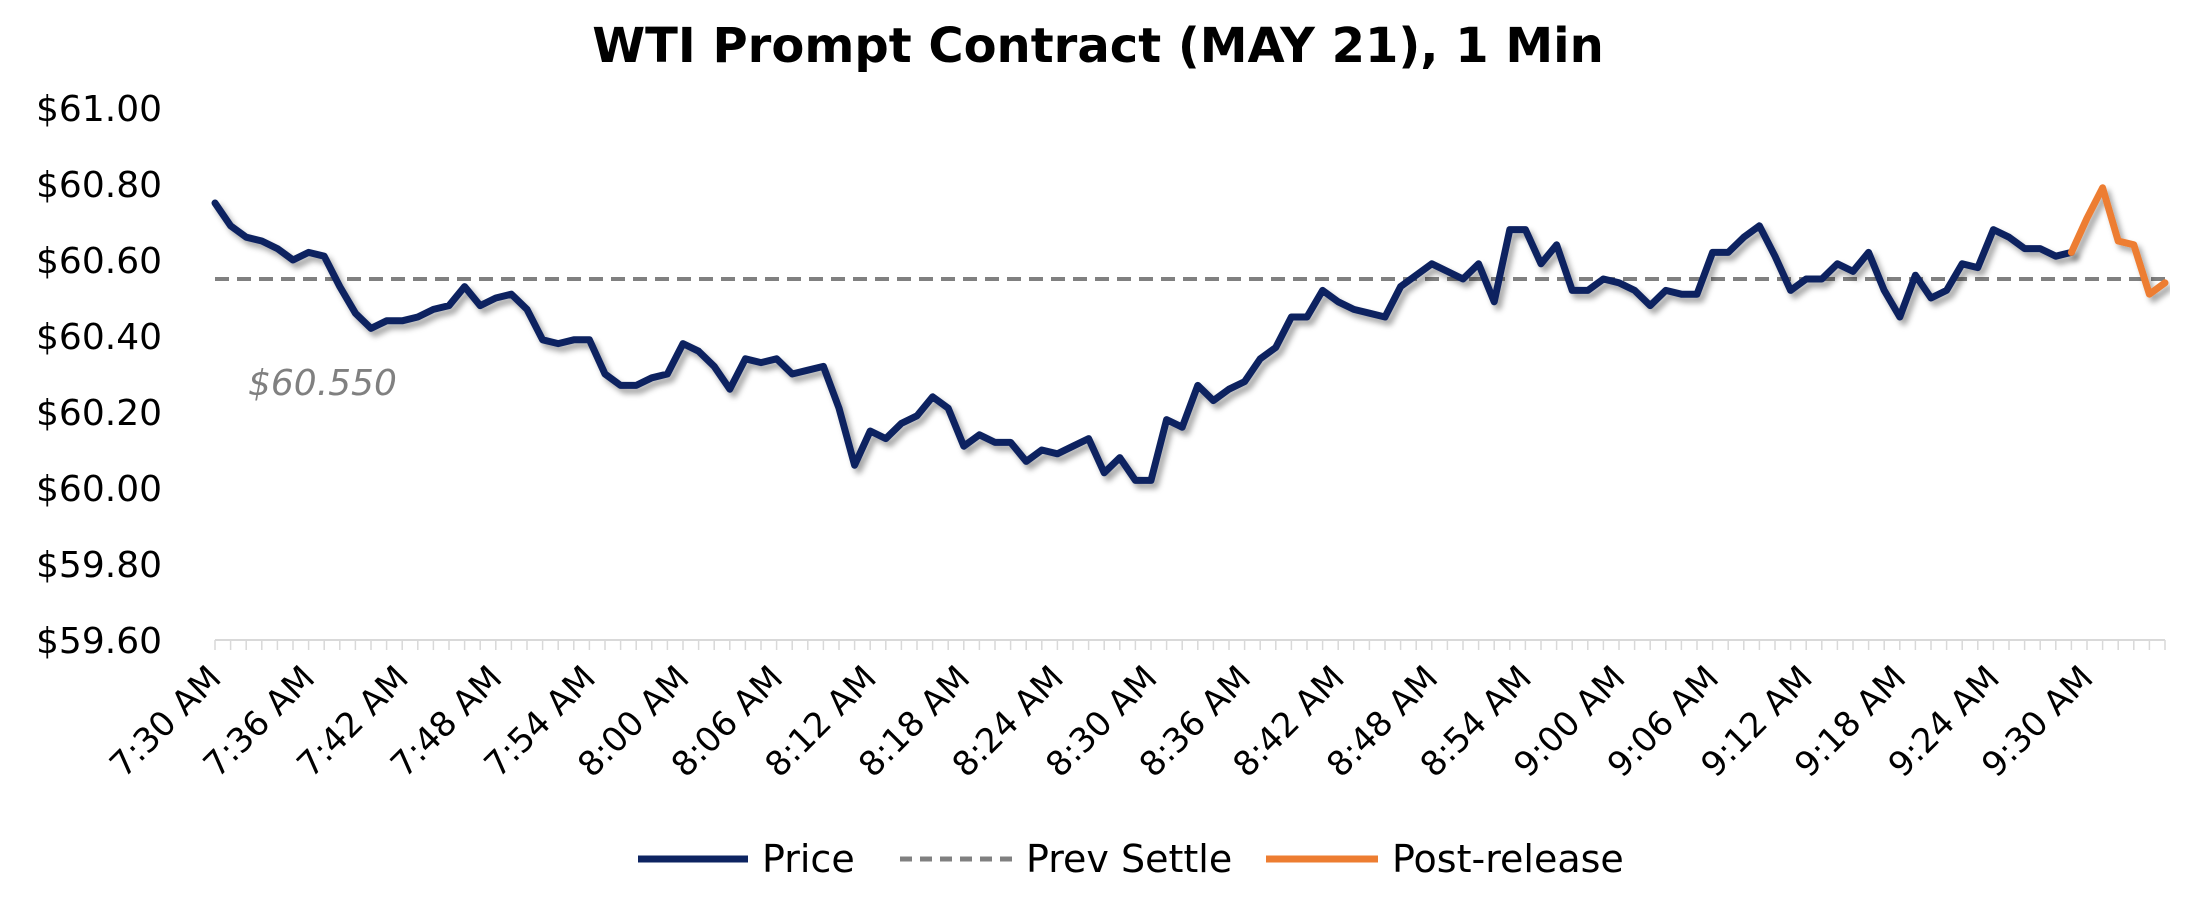 The width and height of the screenshot is (2196, 900). What do you see at coordinates (99, 337) in the screenshot?
I see `y-tick-label: $60.40` at bounding box center [99, 337].